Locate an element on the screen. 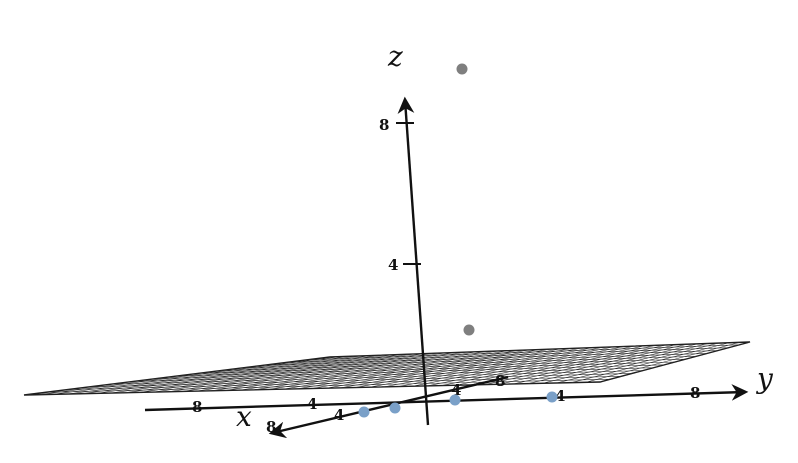 The width and height of the screenshot is (798, 463). y-tick-label-neg4: 4 is located at coordinates (312, 404).